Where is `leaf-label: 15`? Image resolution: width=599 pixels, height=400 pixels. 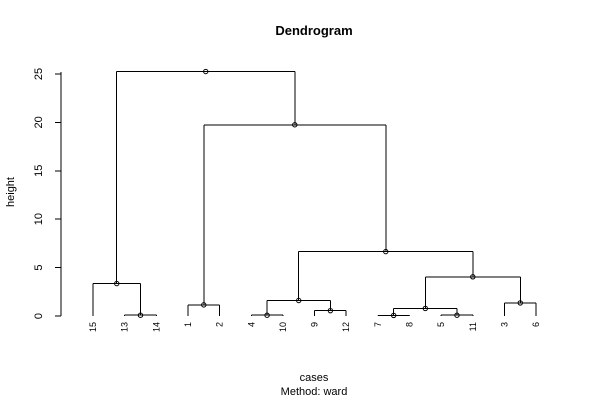 leaf-label: 15 is located at coordinates (93, 327).